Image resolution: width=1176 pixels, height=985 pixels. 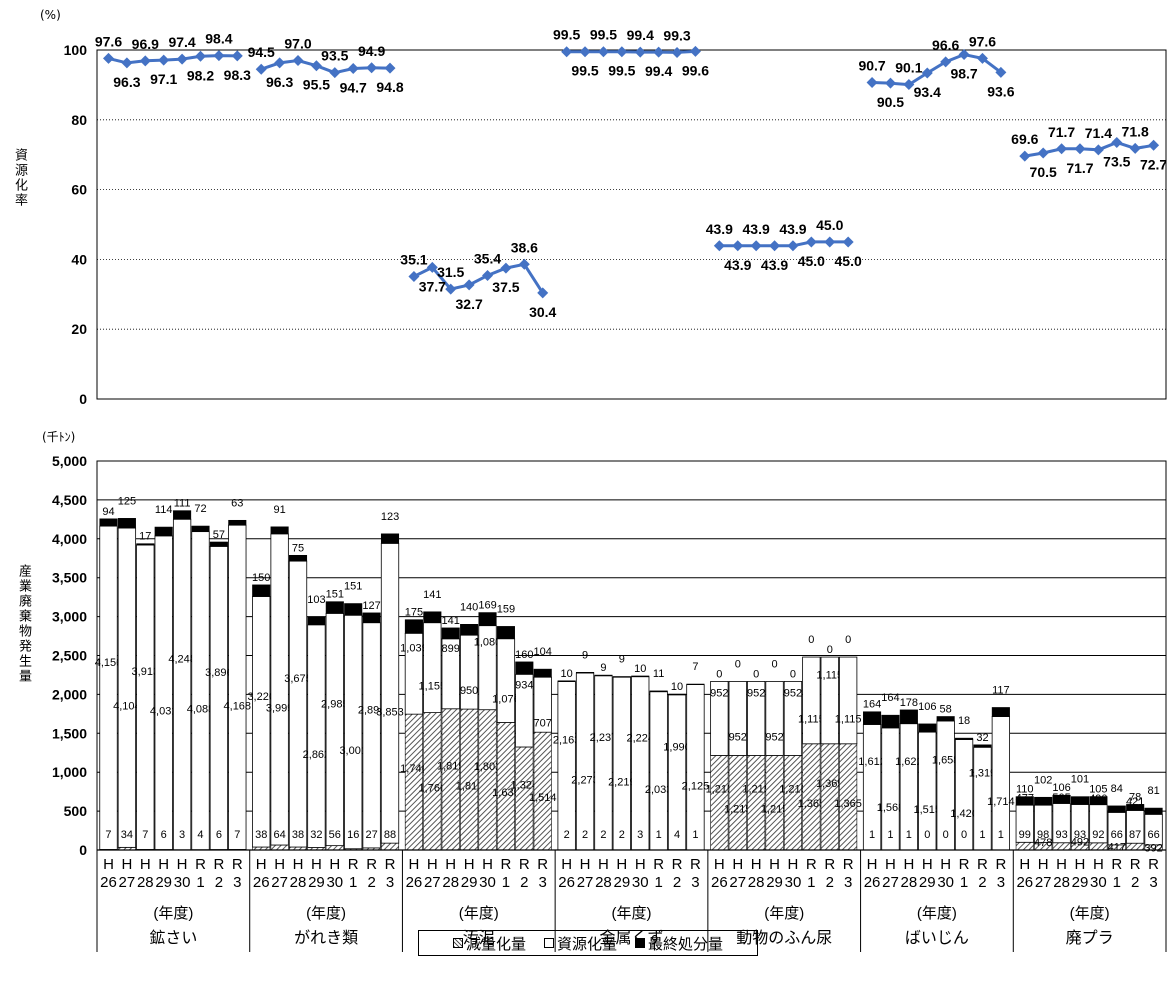 What do you see at coordinates (719, 693) in the screenshot?
I see `data-label-recycled: 952` at bounding box center [719, 693].